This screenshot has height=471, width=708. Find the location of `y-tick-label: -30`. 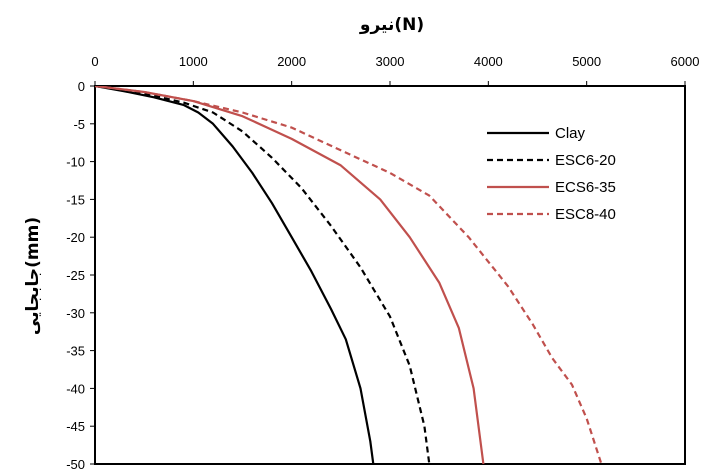

y-tick-label: -30 is located at coordinates (75, 313).